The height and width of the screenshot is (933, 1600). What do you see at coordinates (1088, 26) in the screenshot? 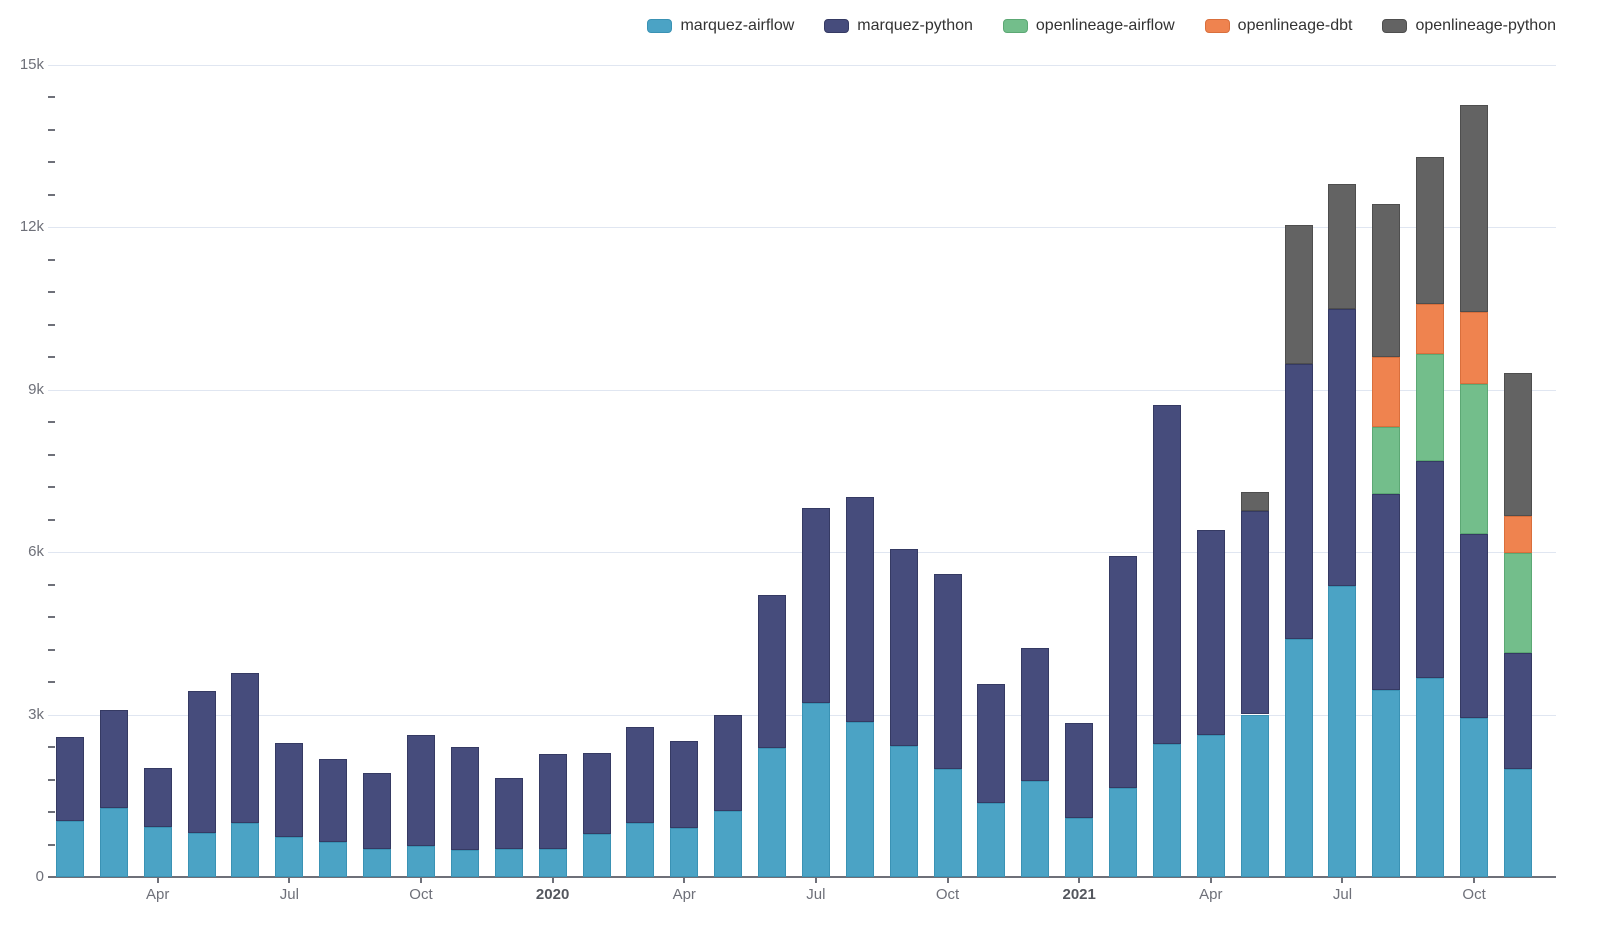
I see `legend-item-openlineage-airflow: openlineage-airflow` at bounding box center [1088, 26].